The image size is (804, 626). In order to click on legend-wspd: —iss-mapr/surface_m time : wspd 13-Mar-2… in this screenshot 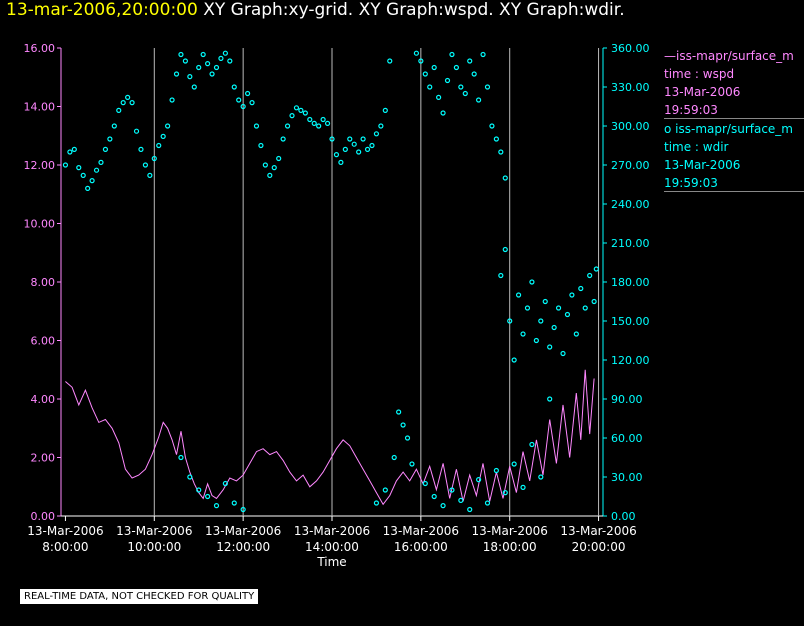, I will do `click(734, 83)`.